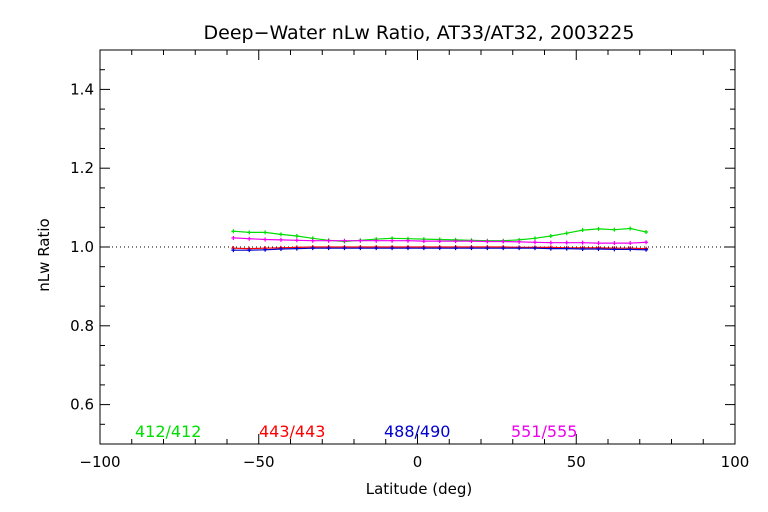 Image resolution: width=768 pixels, height=512 pixels. I want to click on series-group, so click(440, 239).